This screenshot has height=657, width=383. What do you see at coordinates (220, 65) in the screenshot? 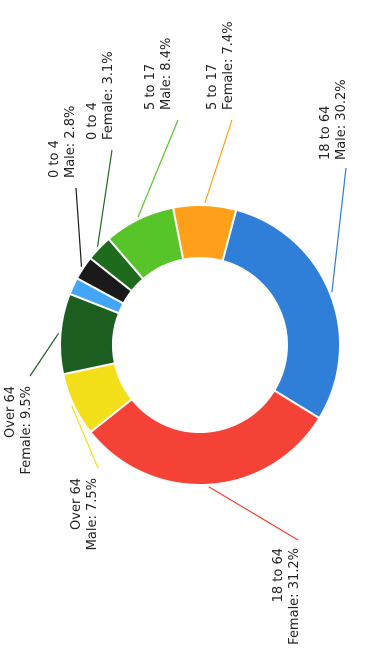
I see `data-label: 5 to 17Female: 7.4%` at bounding box center [220, 65].